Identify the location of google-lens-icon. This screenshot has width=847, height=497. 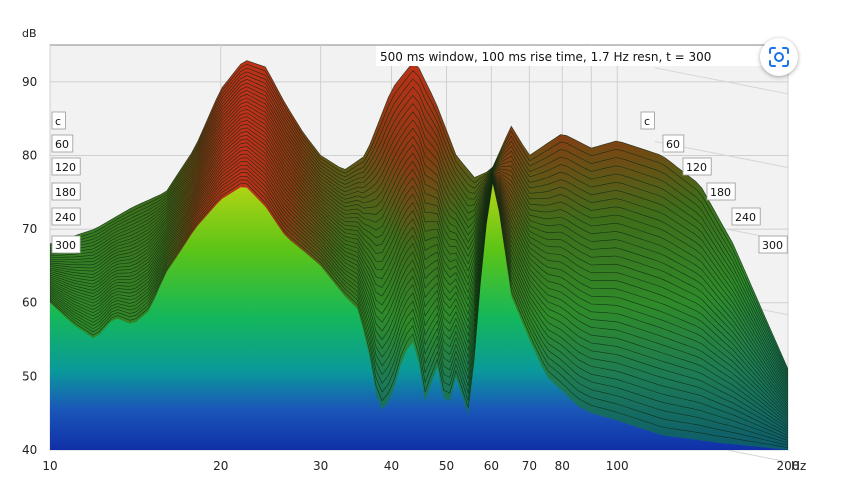
(779, 57).